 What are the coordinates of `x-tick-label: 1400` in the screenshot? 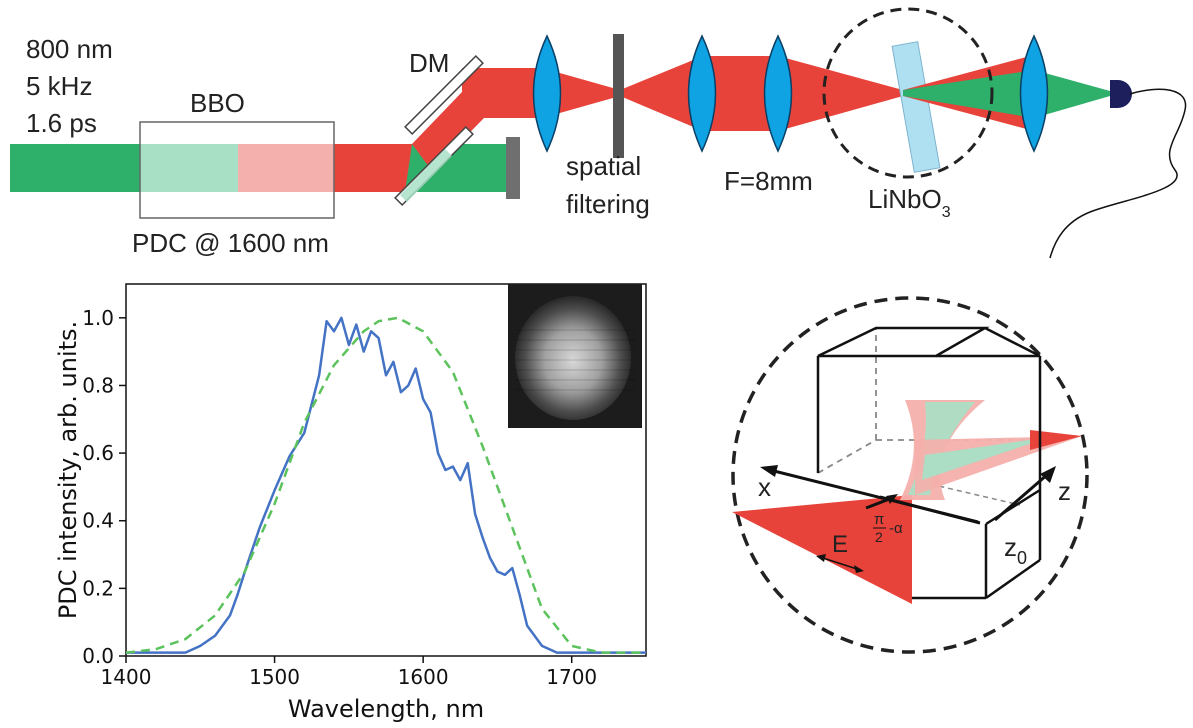 It's located at (126, 677).